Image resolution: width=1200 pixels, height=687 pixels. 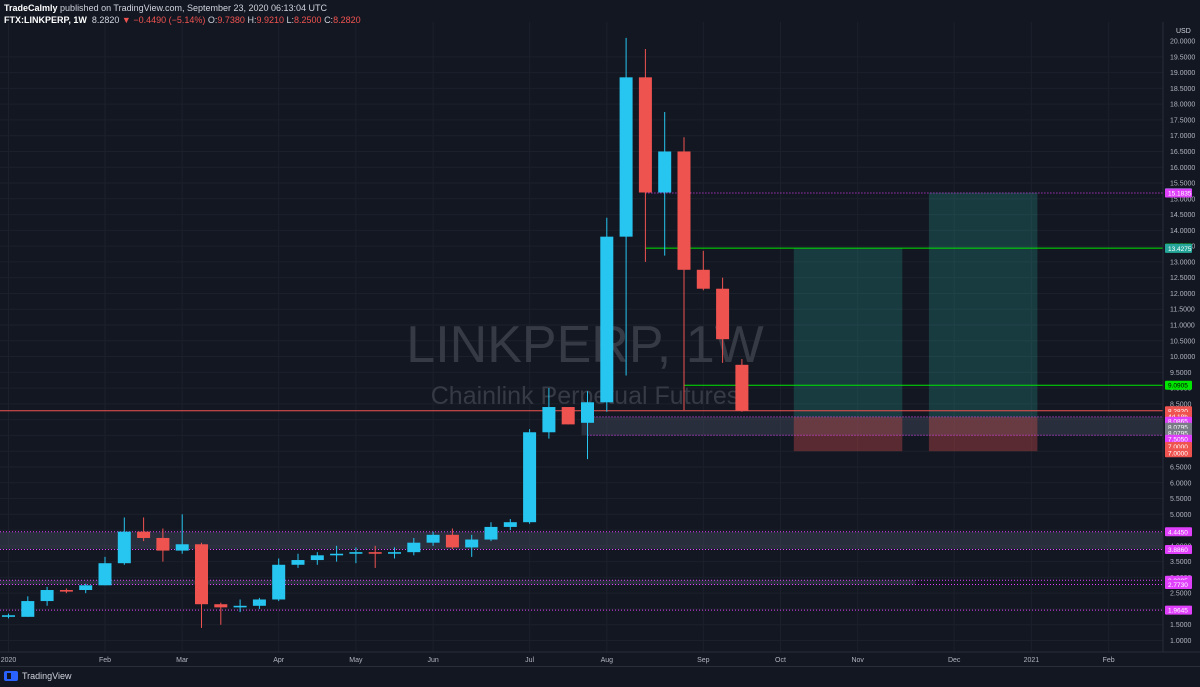 I want to click on currency-label: USD, so click(x=1183, y=31).